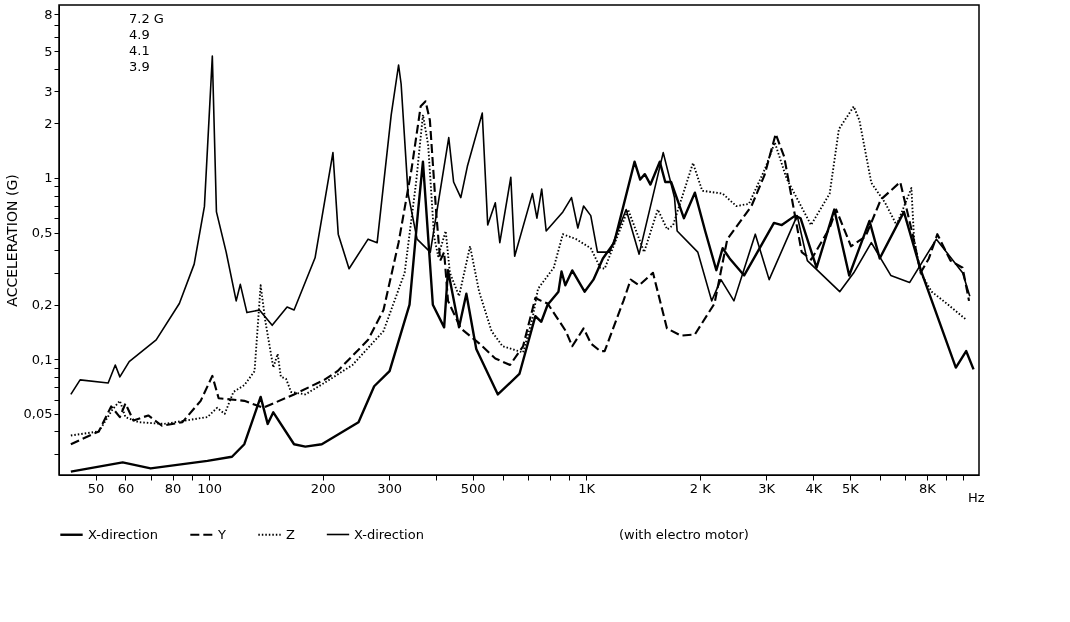 Image resolution: width=1070 pixels, height=622 pixels. What do you see at coordinates (48, 91) in the screenshot?
I see `y-tick-label: 3` at bounding box center [48, 91].